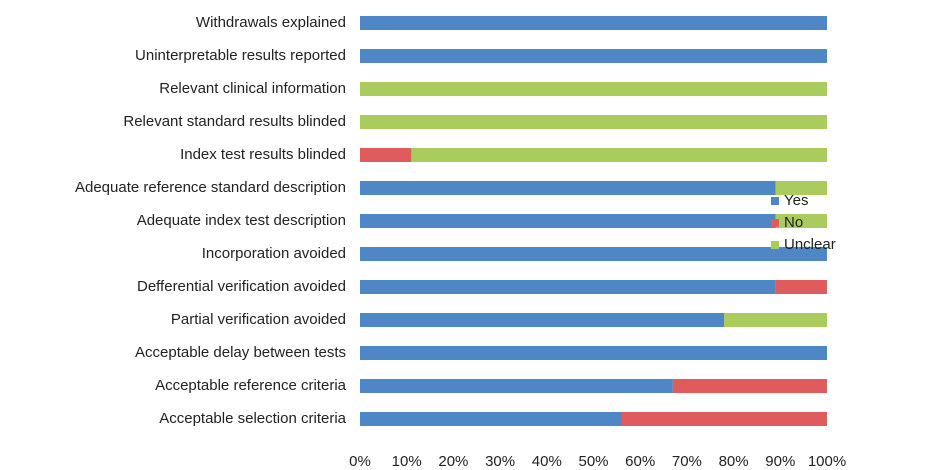 The width and height of the screenshot is (950, 470). I want to click on x-tick-label: 30%, so click(500, 461).